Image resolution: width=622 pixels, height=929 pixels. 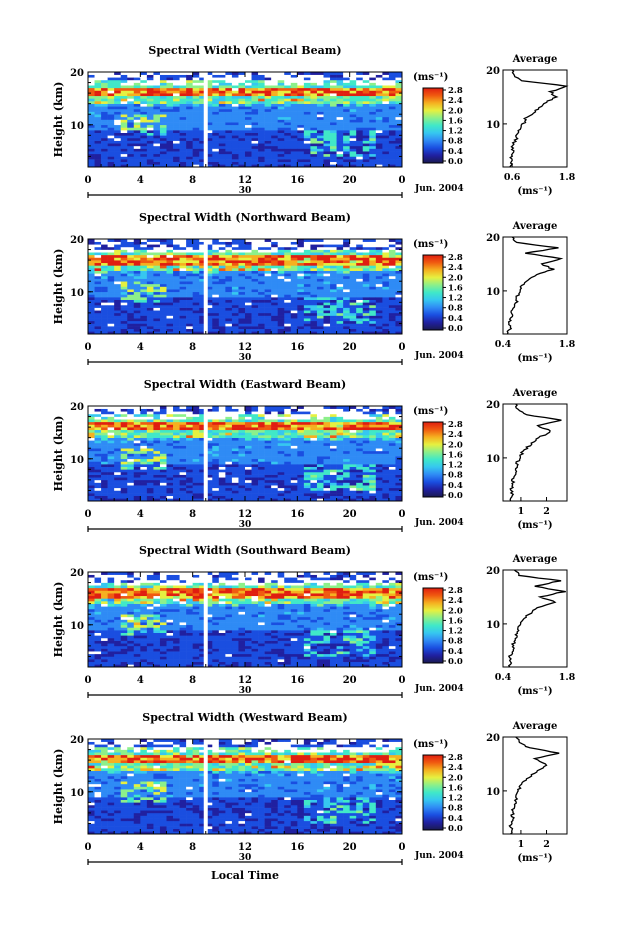 I want to click on y-axis-label: Height (km), so click(x=58, y=287).